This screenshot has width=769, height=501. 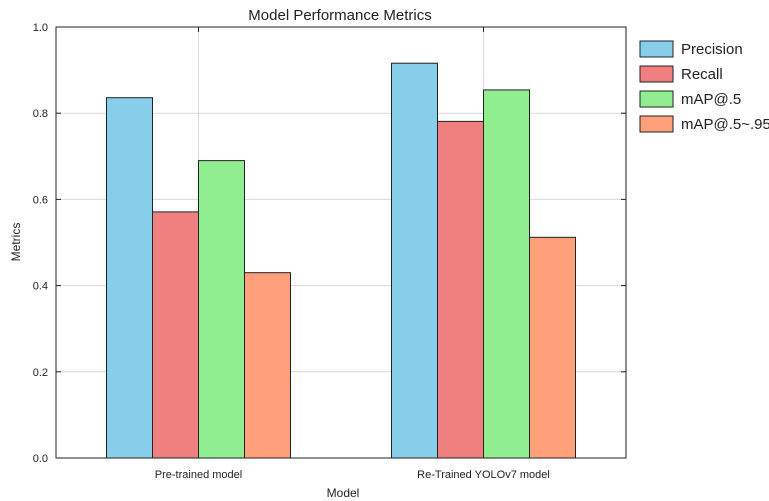 I want to click on y-tick-label: 0.4, so click(x=40, y=287).